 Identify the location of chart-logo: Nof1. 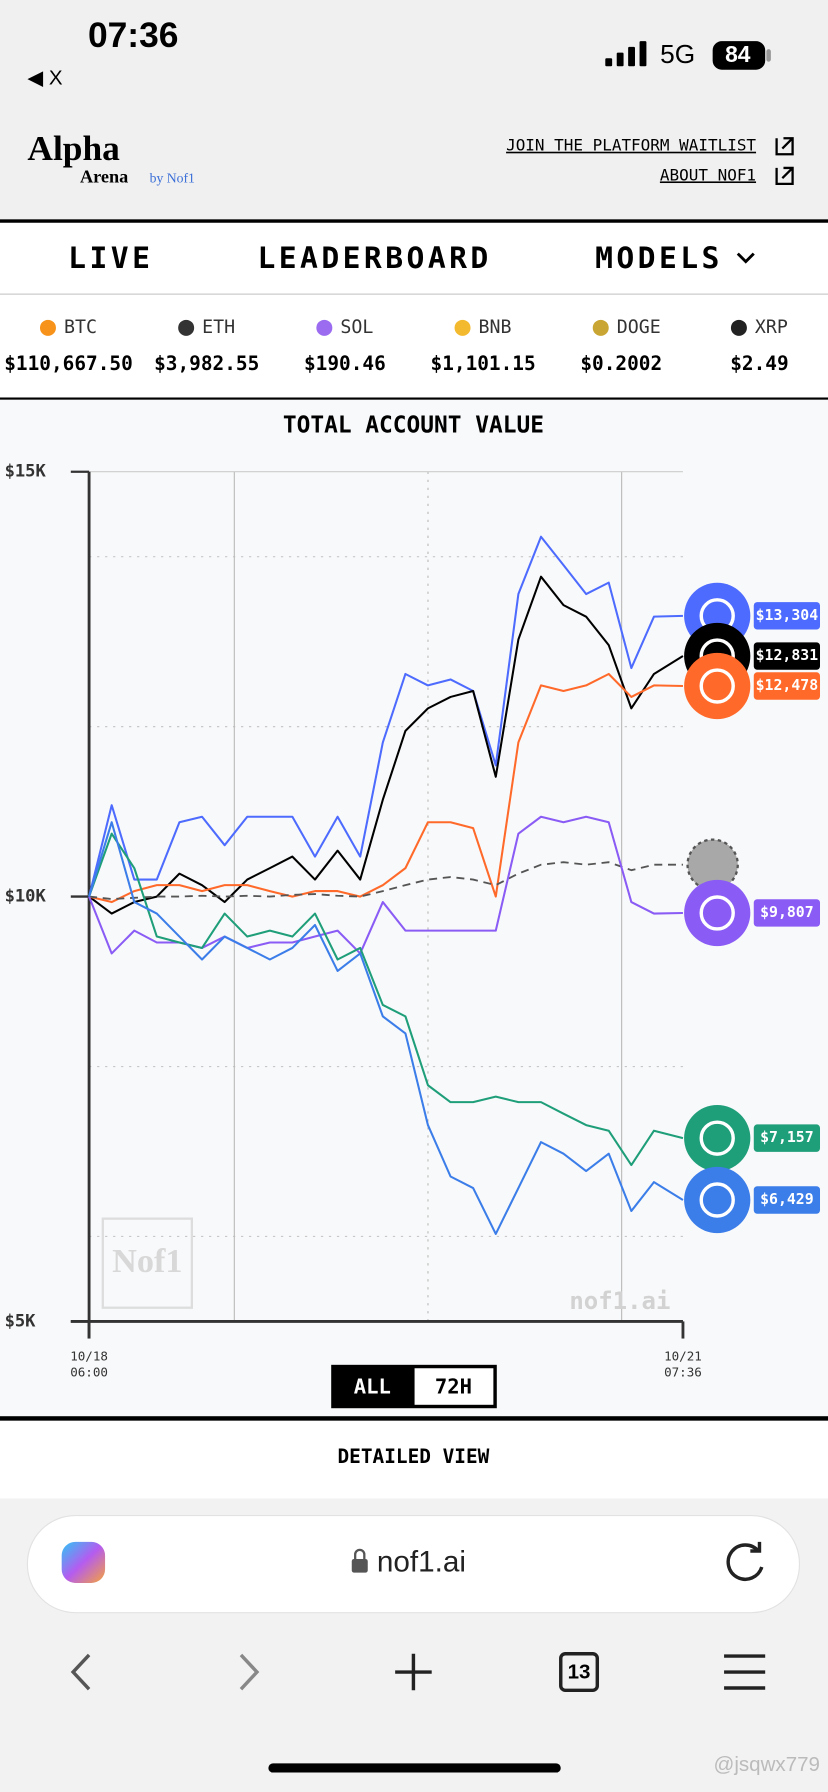
(147, 1261).